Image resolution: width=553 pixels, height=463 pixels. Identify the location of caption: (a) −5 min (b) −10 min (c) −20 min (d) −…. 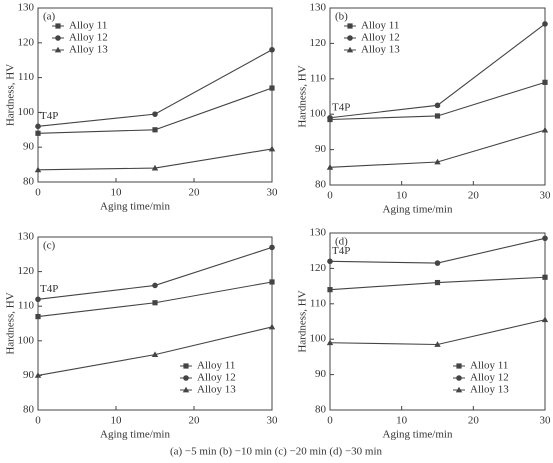
(276, 452).